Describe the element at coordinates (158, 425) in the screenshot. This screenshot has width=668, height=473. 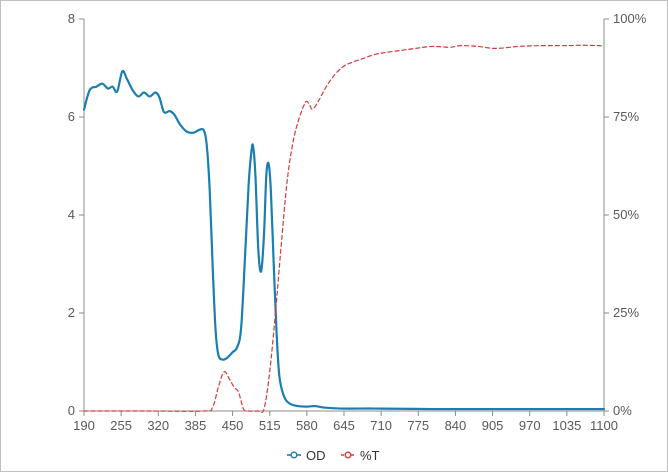
I see `x-tick-label: 320` at that location.